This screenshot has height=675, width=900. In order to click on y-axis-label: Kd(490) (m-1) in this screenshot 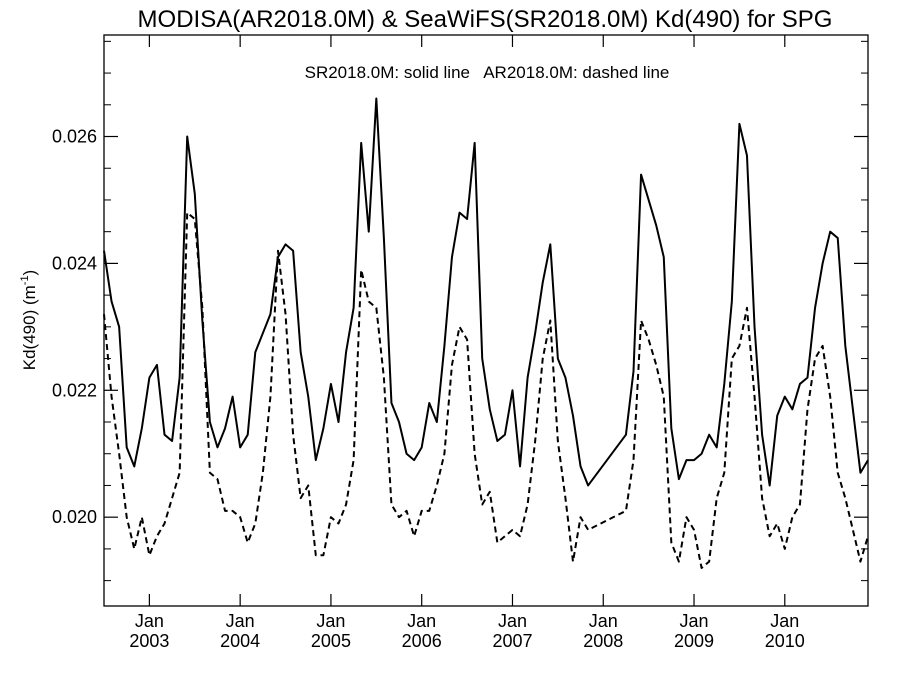, I will do `click(29, 320)`.